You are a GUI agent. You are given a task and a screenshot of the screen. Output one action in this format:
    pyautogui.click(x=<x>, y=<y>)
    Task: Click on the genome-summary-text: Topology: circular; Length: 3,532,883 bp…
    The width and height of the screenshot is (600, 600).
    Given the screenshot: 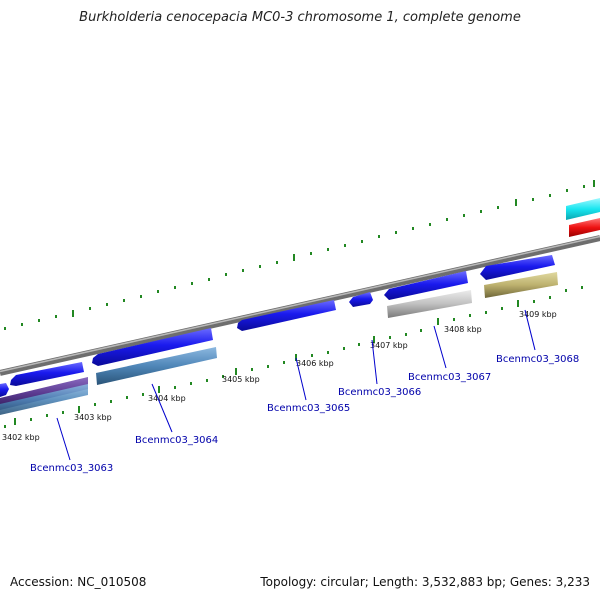 What is the action you would take?
    pyautogui.click(x=425, y=582)
    